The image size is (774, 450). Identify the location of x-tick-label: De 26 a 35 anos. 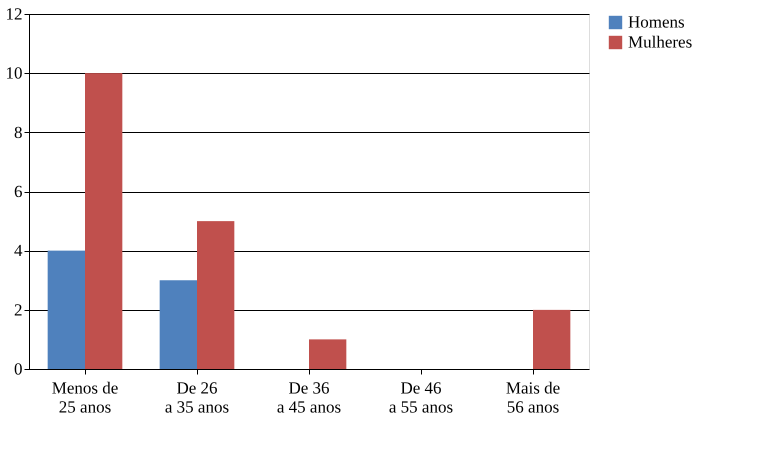
(197, 397).